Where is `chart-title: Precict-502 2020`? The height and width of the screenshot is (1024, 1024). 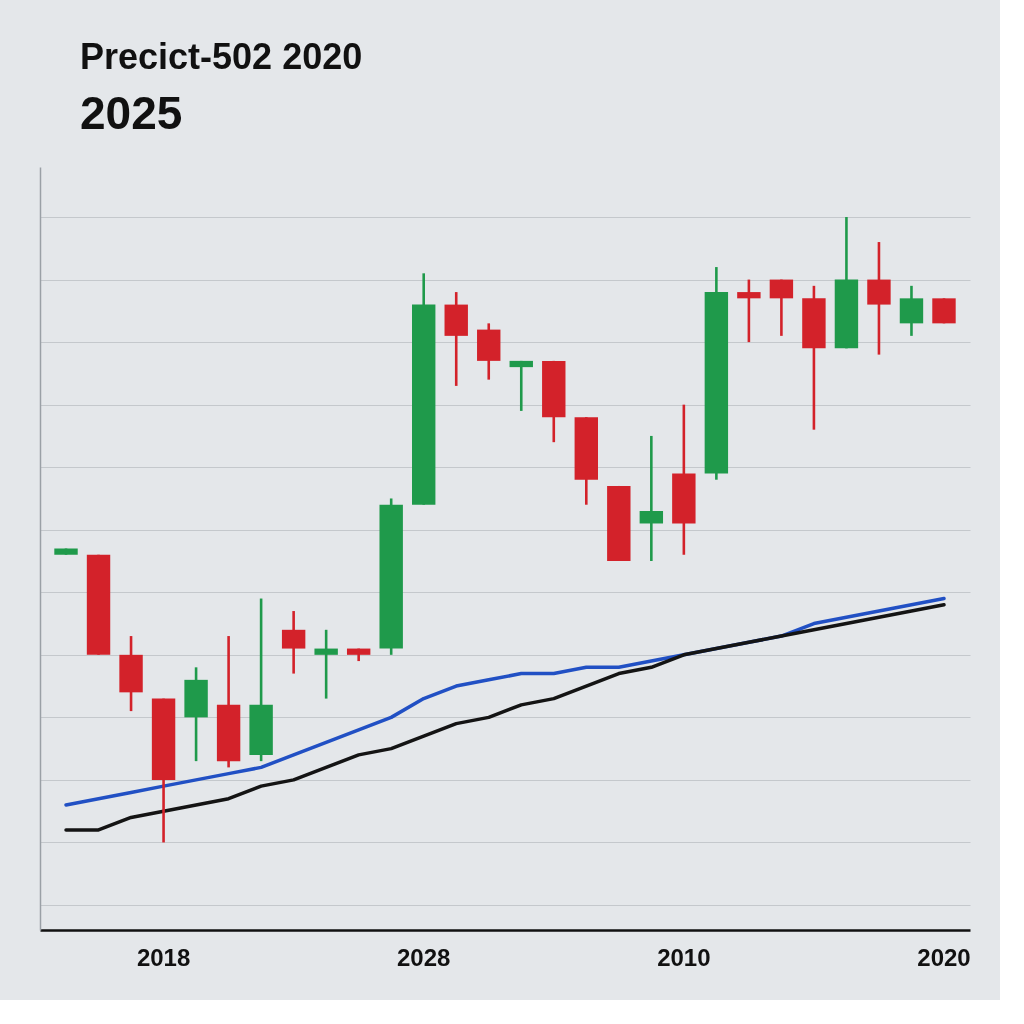 chart-title: Precict-502 2020 is located at coordinates (221, 56).